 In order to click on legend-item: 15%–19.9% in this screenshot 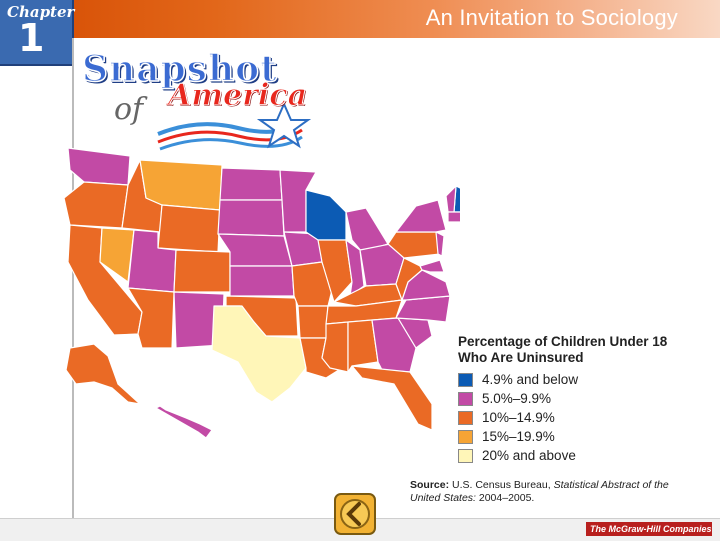, I will do `click(506, 436)`.